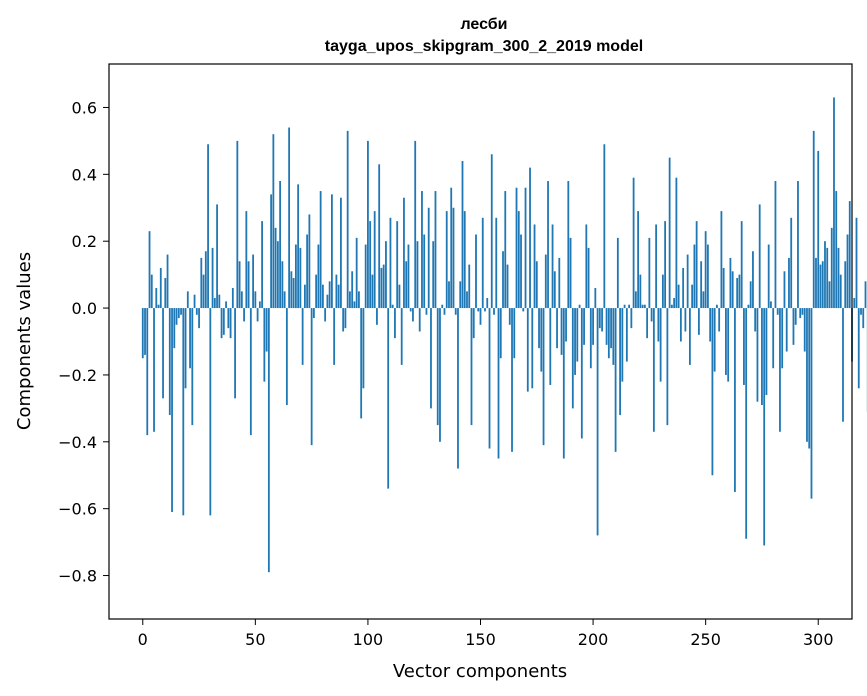 The width and height of the screenshot is (867, 696). What do you see at coordinates (368, 639) in the screenshot?
I see `x-tick-label: 100` at bounding box center [368, 639].